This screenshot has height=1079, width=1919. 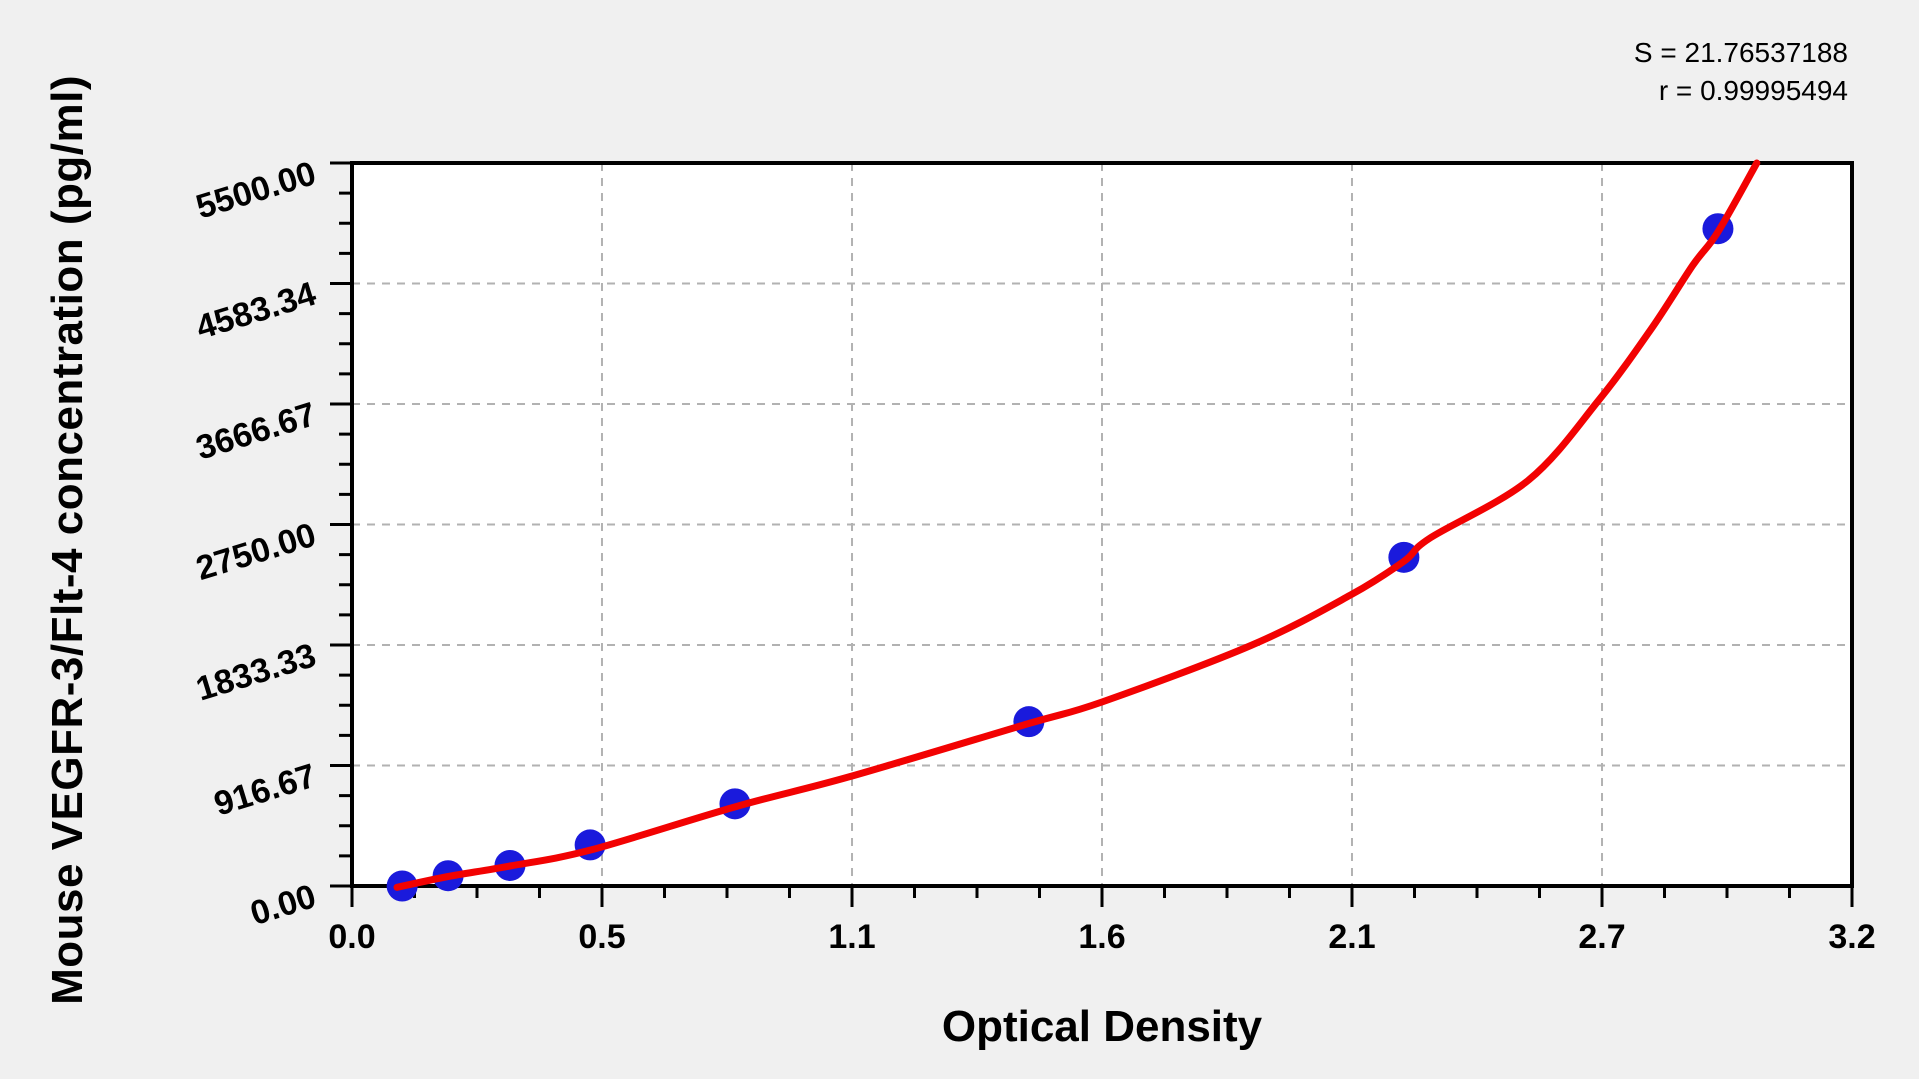 What do you see at coordinates (283, 905) in the screenshot?
I see `y-tick-label: 0.00` at bounding box center [283, 905].